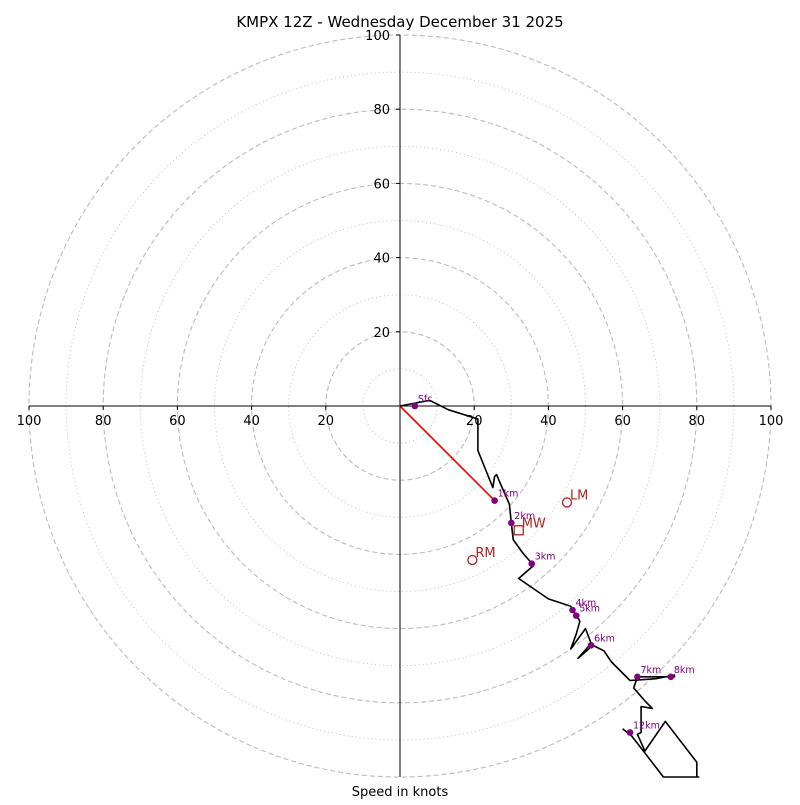  I want to click on height-marker-label: 2km, so click(524, 516).